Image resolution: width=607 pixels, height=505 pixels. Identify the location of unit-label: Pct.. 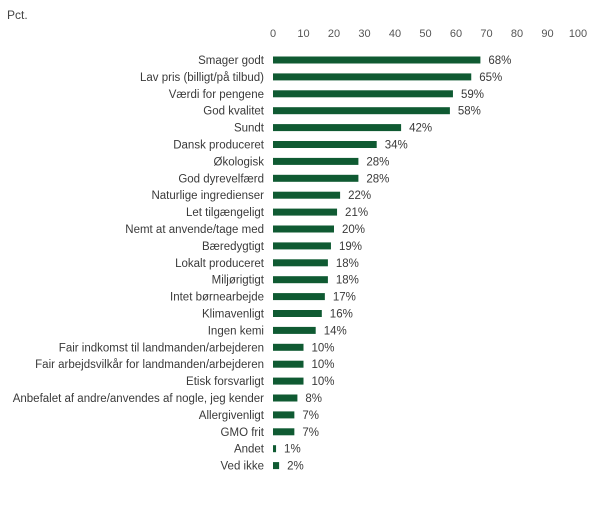
(17, 15).